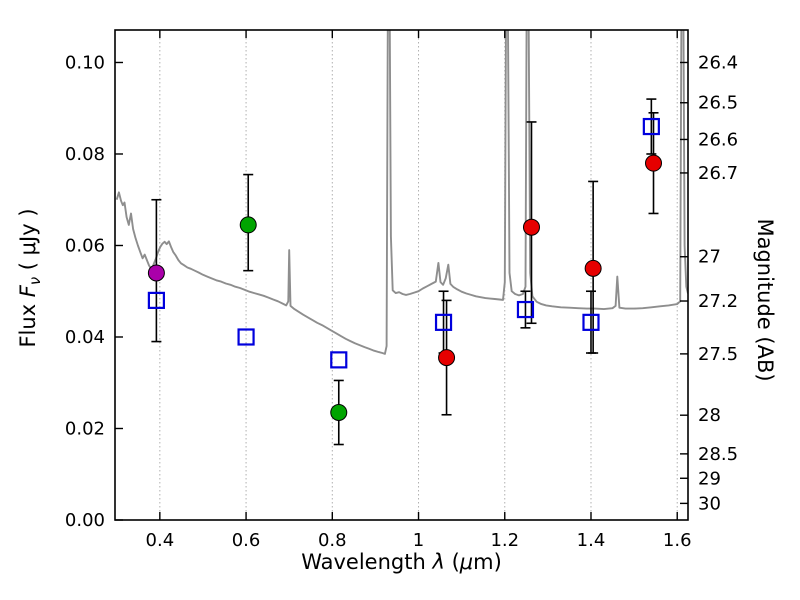 The image size is (800, 600). What do you see at coordinates (85, 337) in the screenshot?
I see `flux-tick-label: 0.04` at bounding box center [85, 337].